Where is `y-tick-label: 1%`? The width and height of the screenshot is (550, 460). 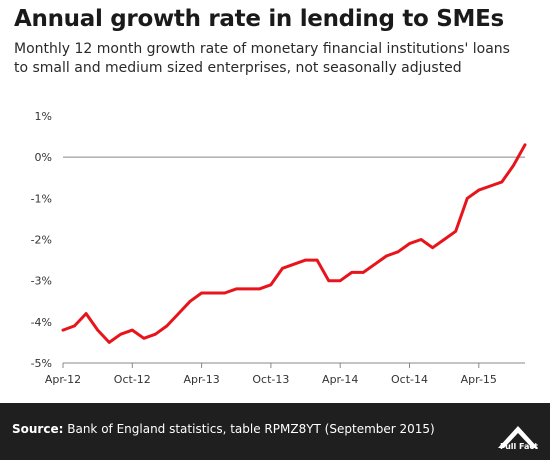
y-tick-label: 1% is located at coordinates (43, 116).